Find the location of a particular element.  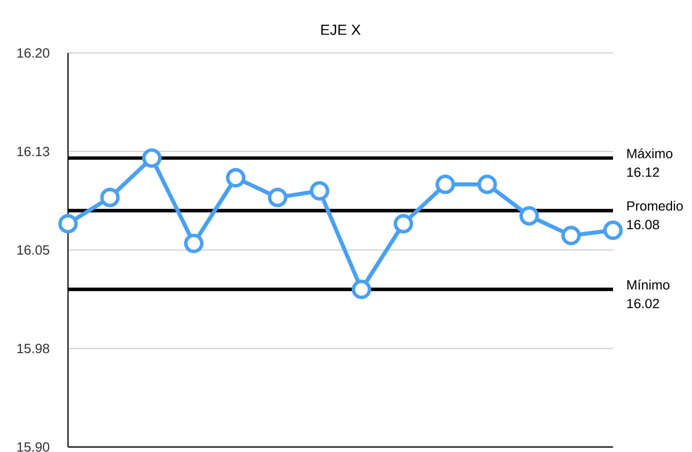

y-tick-label: 16.13 is located at coordinates (33, 151).